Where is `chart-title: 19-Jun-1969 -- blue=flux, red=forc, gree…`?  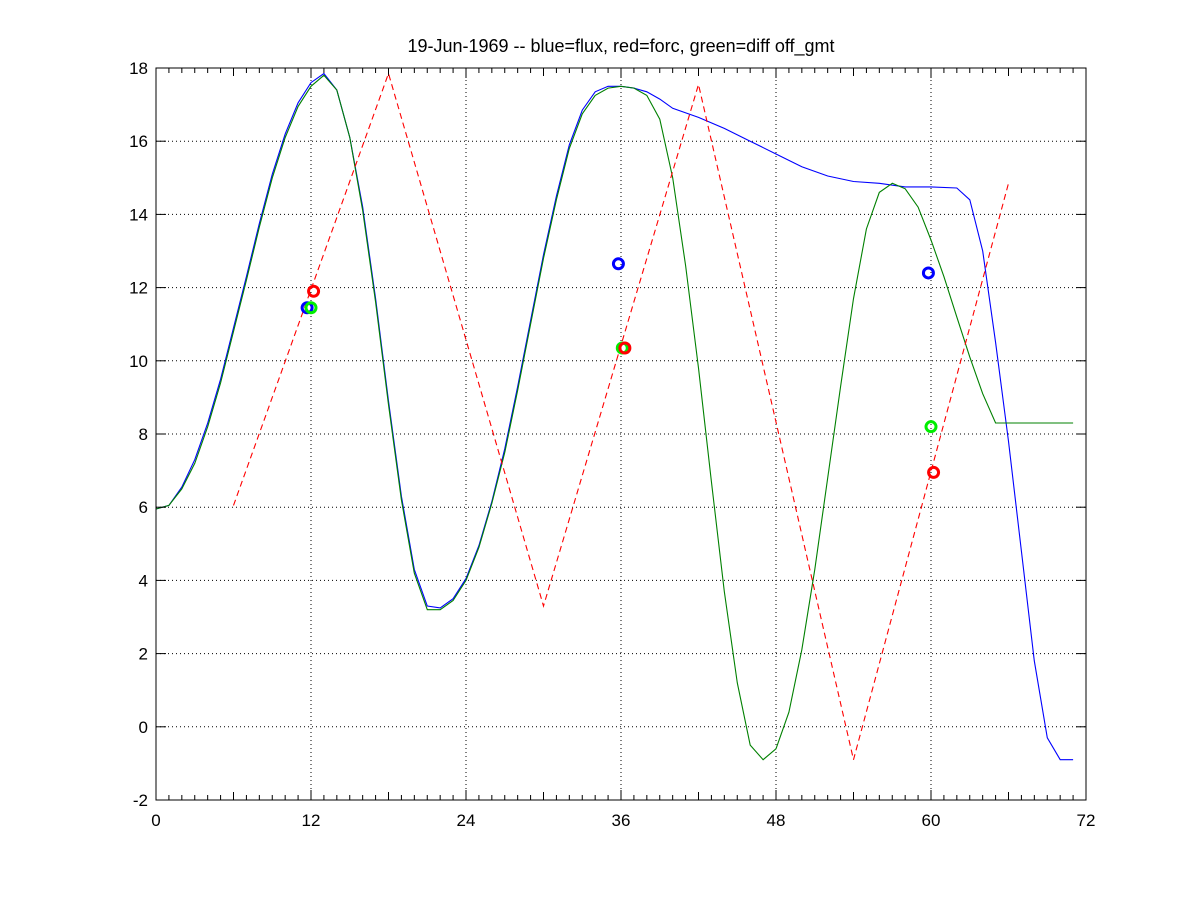 chart-title: 19-Jun-1969 -- blue=flux, red=forc, gree… is located at coordinates (620, 46).